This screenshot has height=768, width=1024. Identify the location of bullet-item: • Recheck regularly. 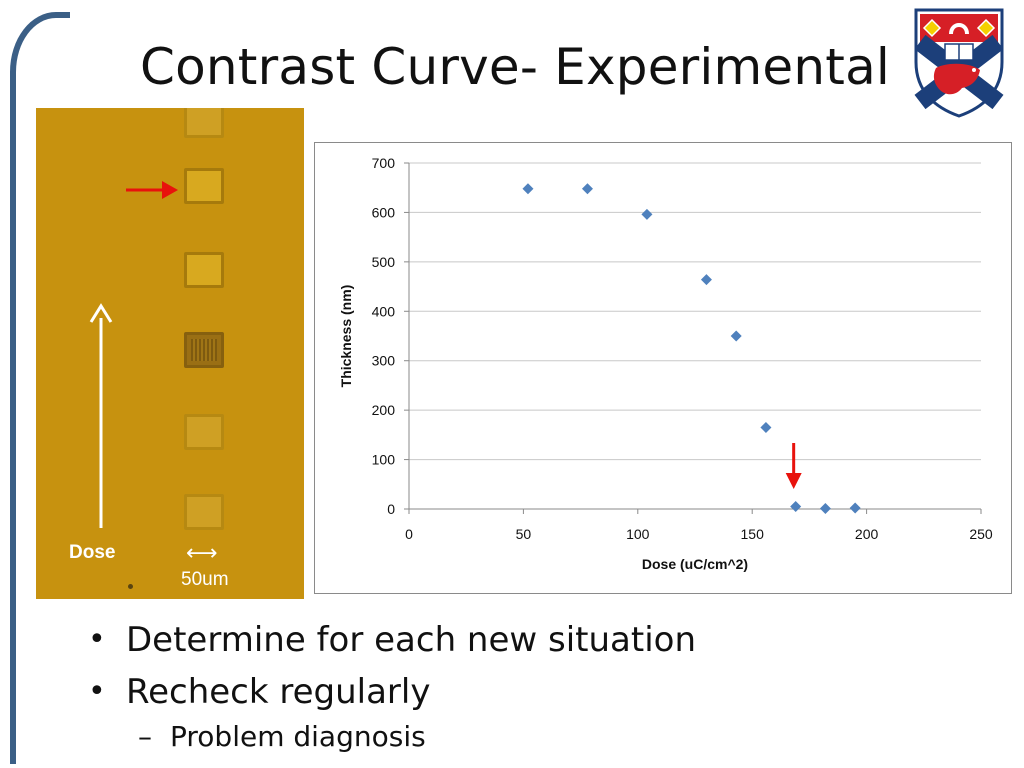
(391, 694).